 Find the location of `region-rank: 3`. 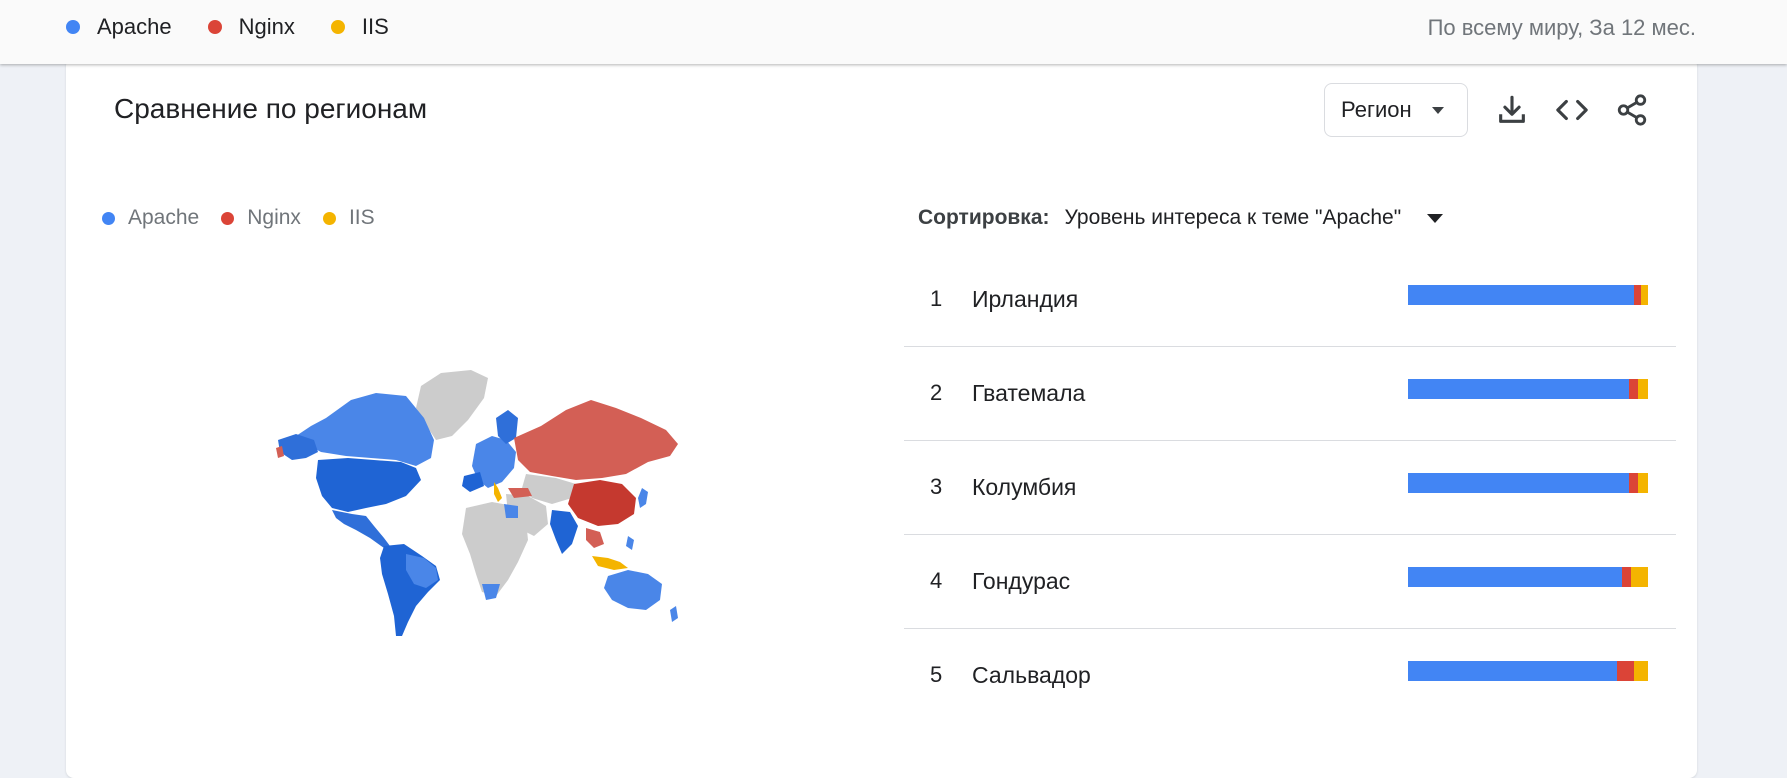

region-rank: 3 is located at coordinates (936, 486).